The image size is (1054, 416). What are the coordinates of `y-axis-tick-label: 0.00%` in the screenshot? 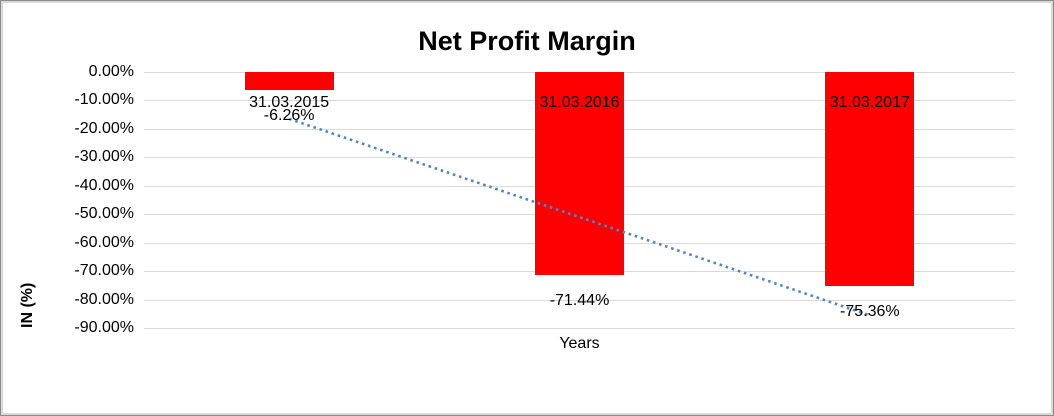 It's located at (111, 71).